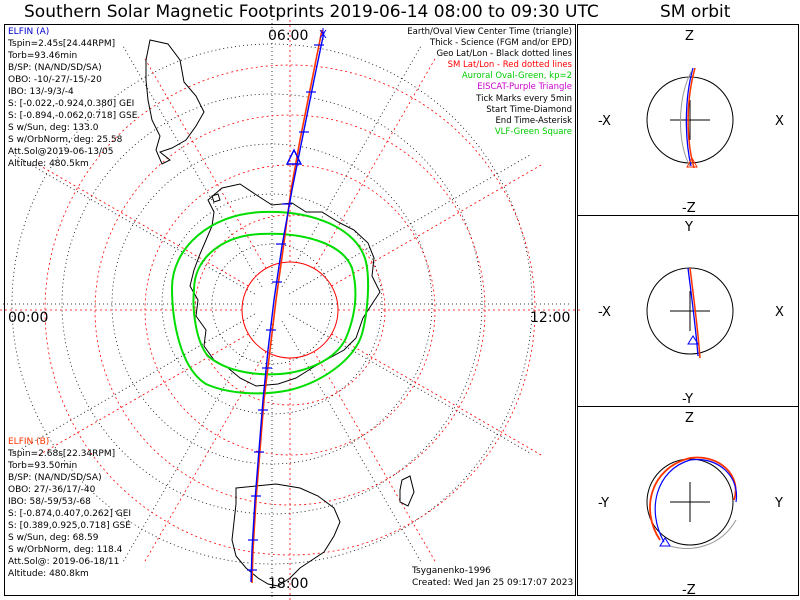  I want to click on elfin-b-info-line: IBO: 58/-59/53/-68, so click(49, 502).